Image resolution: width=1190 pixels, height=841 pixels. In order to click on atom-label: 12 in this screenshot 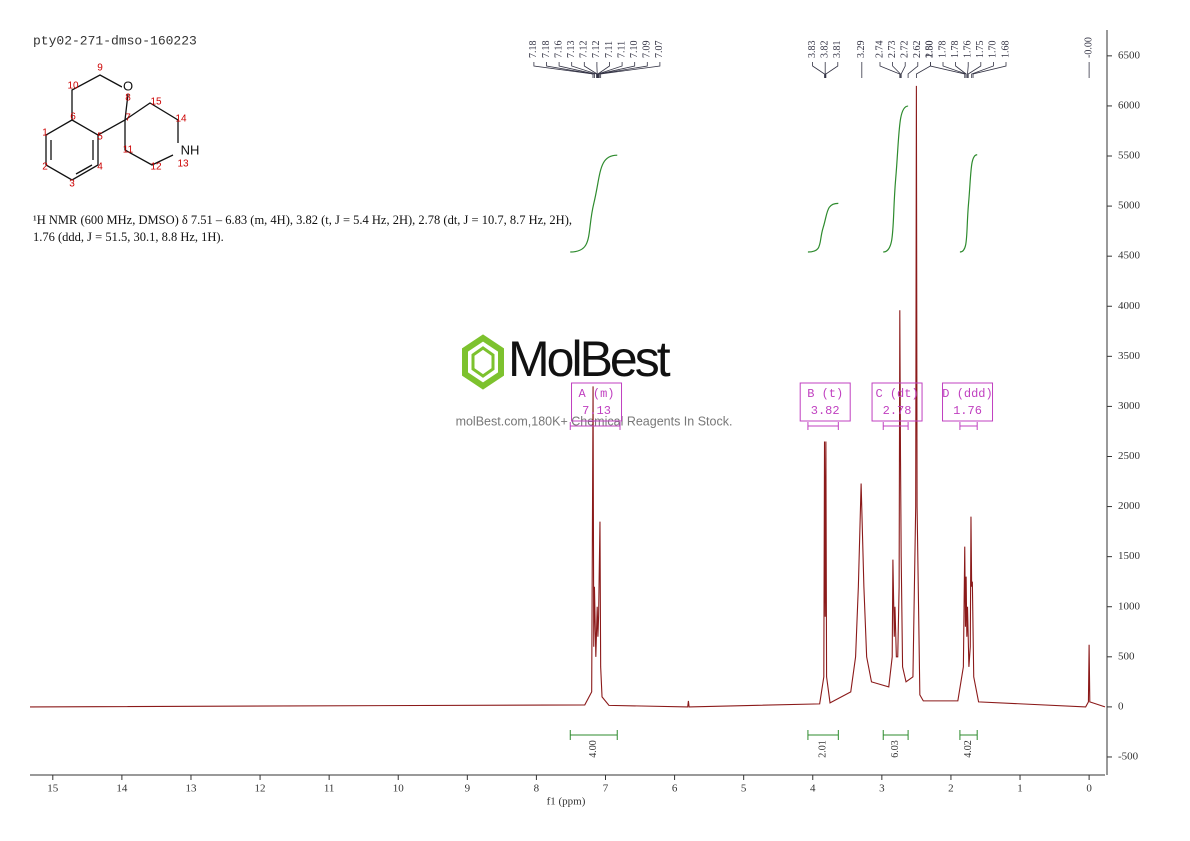, I will do `click(156, 167)`.